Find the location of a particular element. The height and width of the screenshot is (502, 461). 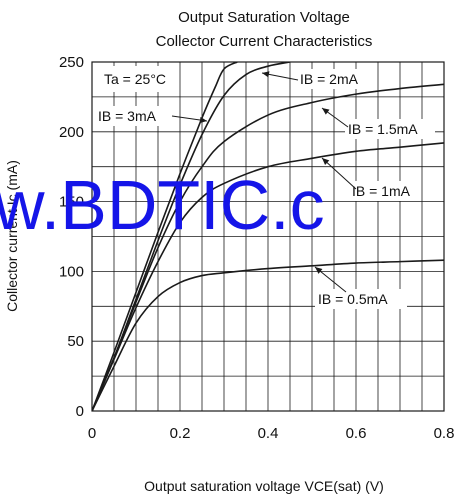

x-tick-label: 0.8 is located at coordinates (444, 433).